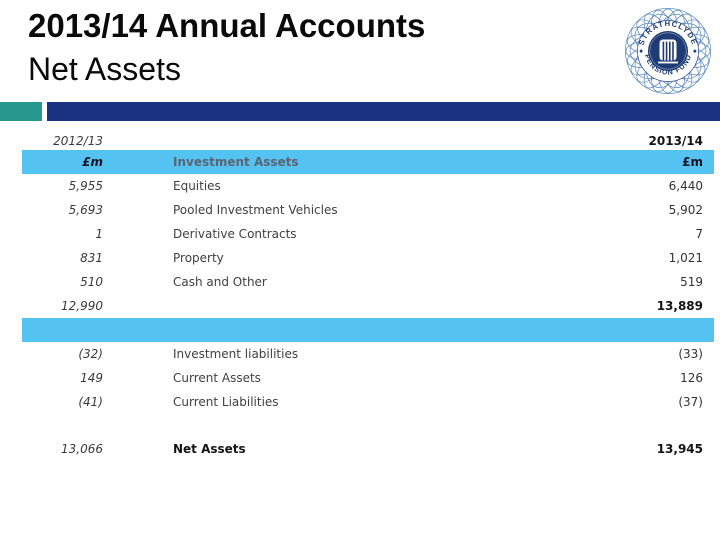 This screenshot has width=720, height=540. I want to click on prev-value: 149, so click(91, 378).